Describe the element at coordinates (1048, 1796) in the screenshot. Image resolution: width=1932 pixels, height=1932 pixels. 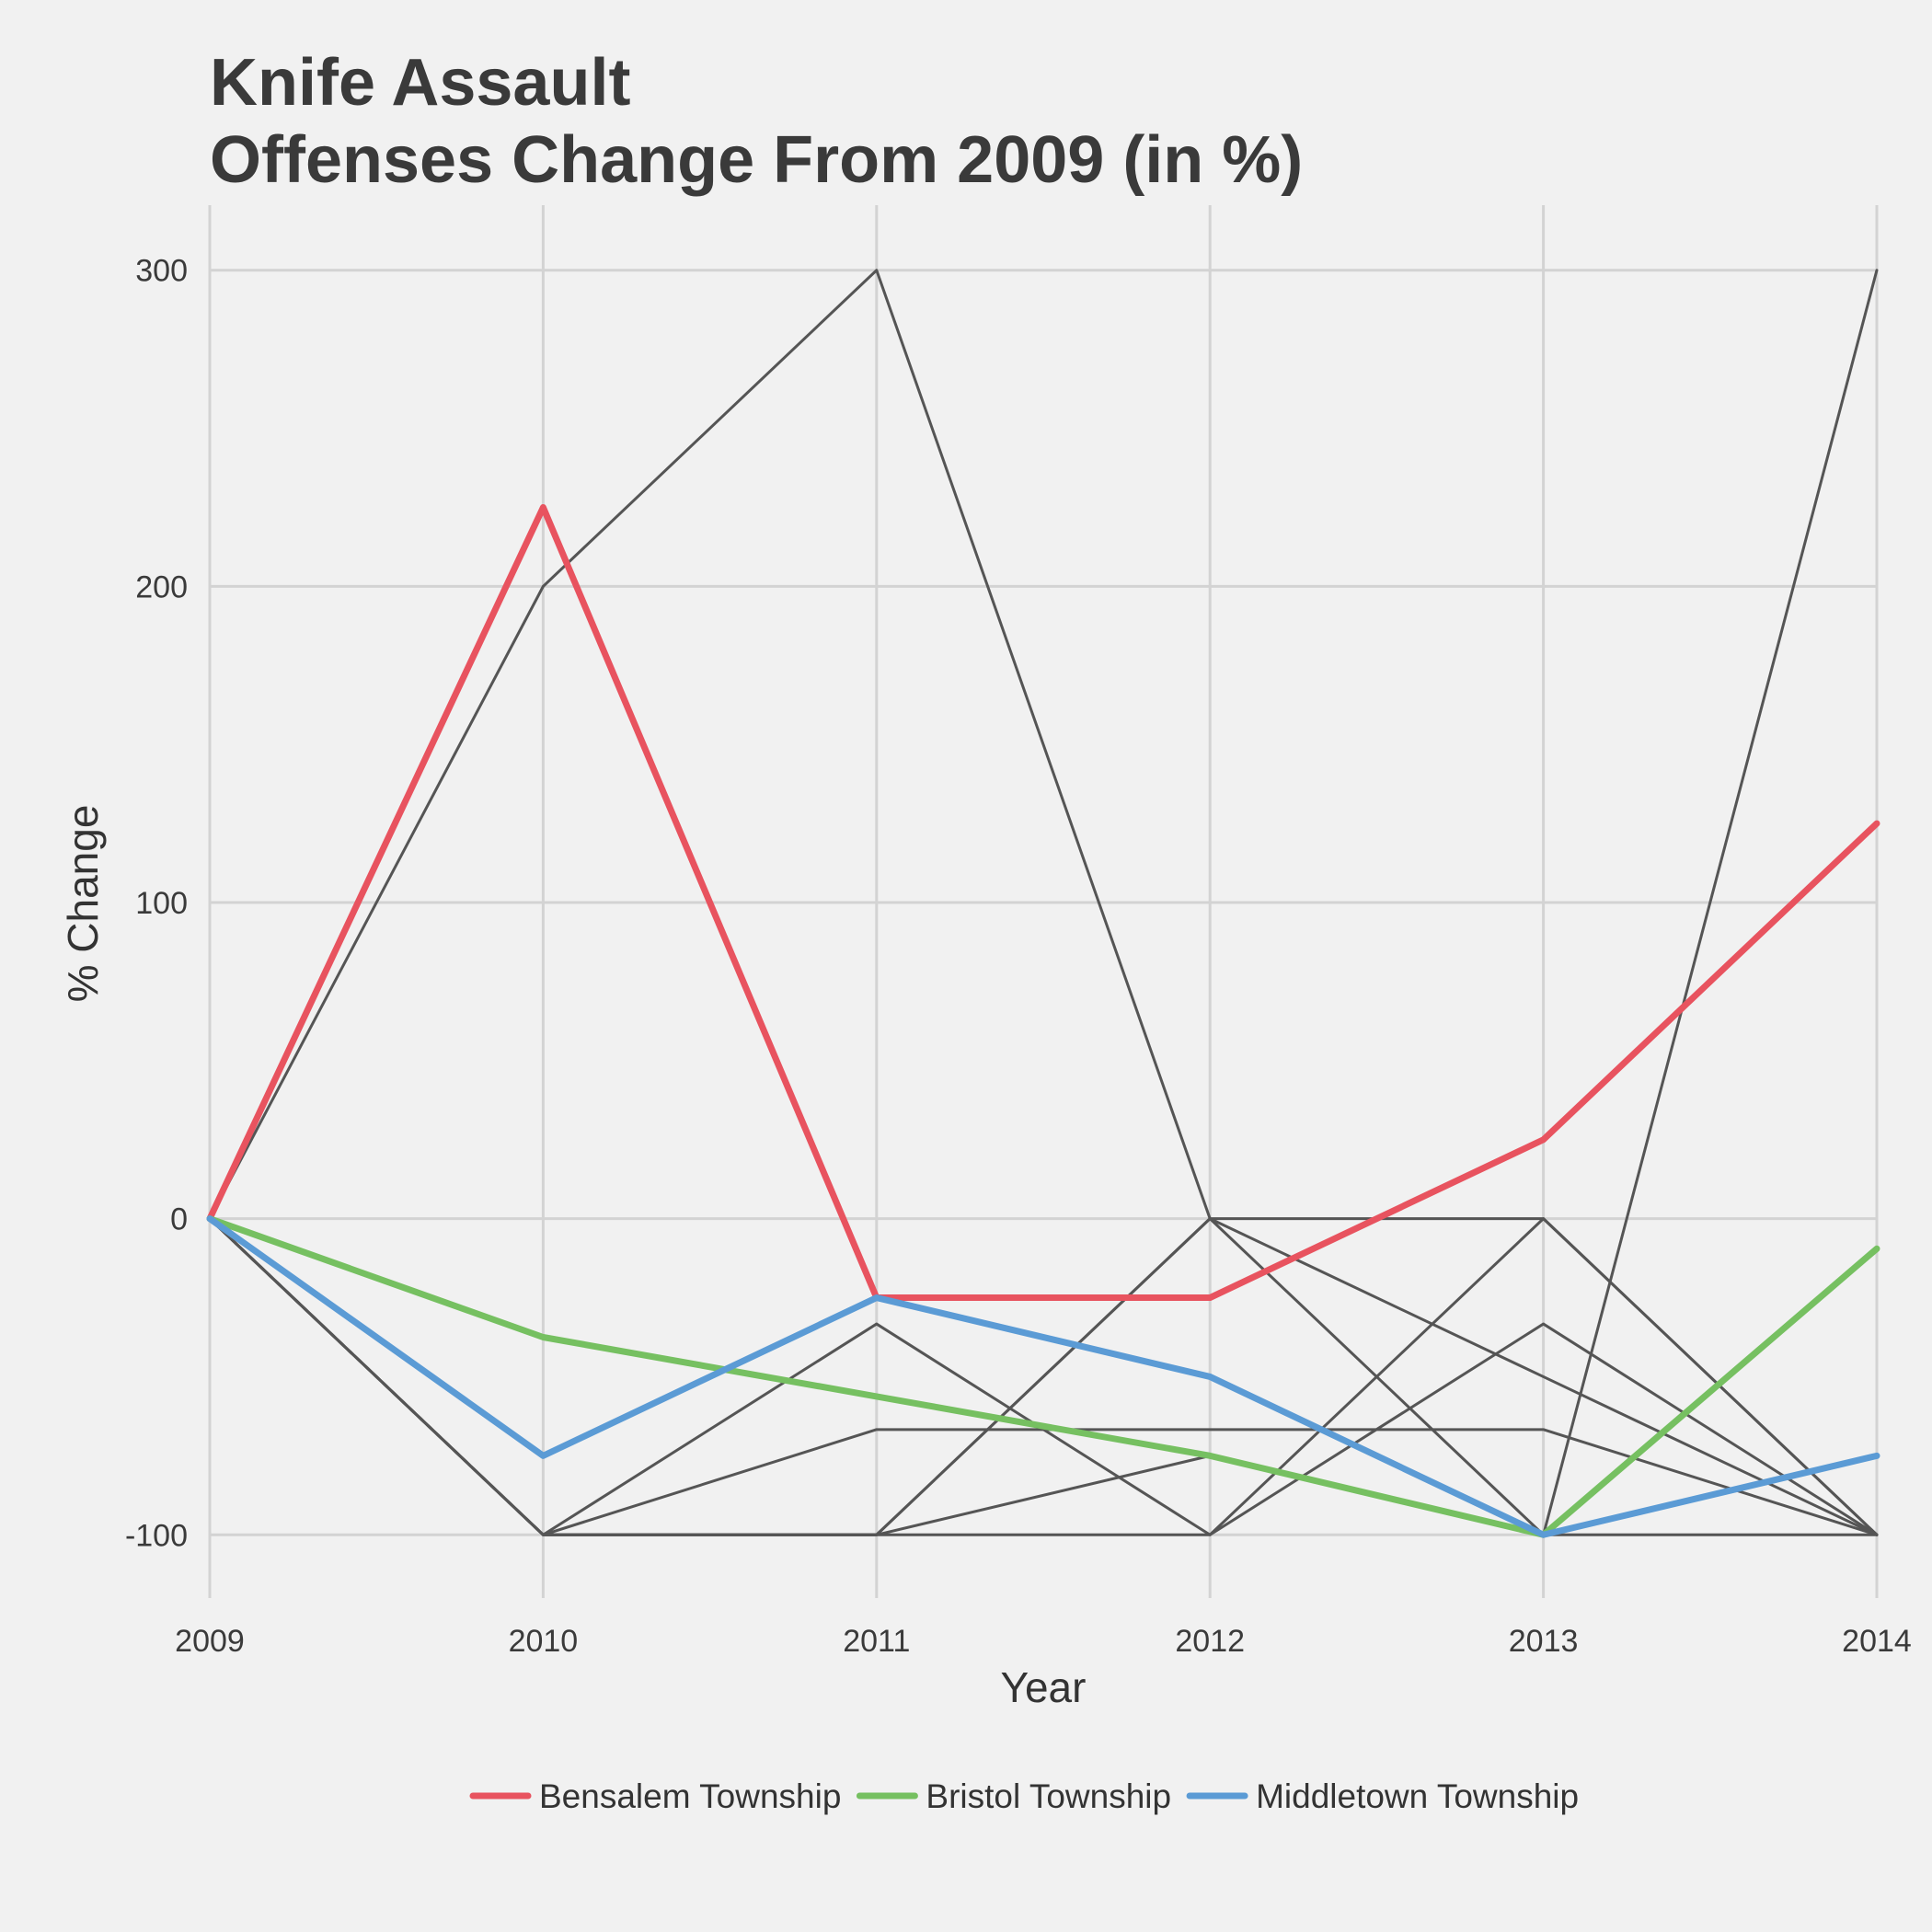
I see `legend-label-bristol-township: Bristol Township` at that location.